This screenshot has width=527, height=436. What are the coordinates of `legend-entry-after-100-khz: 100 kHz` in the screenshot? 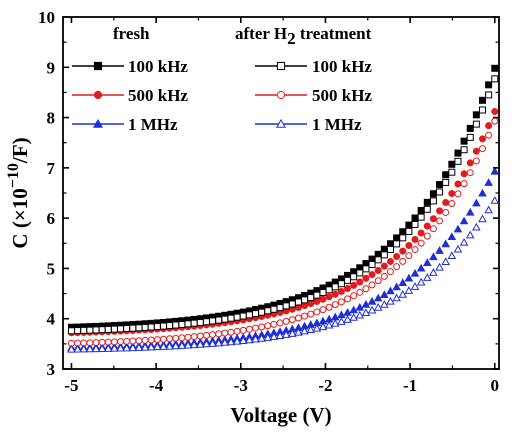 It's located at (313, 66).